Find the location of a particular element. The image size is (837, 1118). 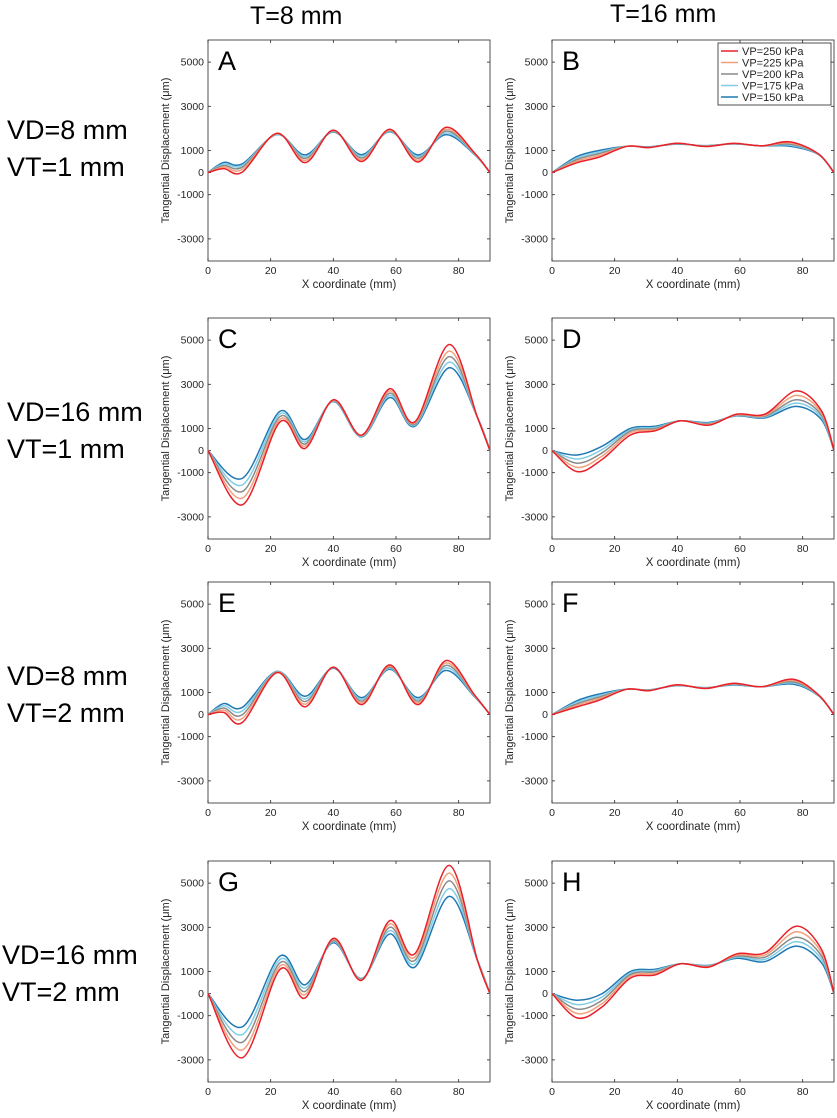

column-header-t8: T=8 mm is located at coordinates (296, 16).